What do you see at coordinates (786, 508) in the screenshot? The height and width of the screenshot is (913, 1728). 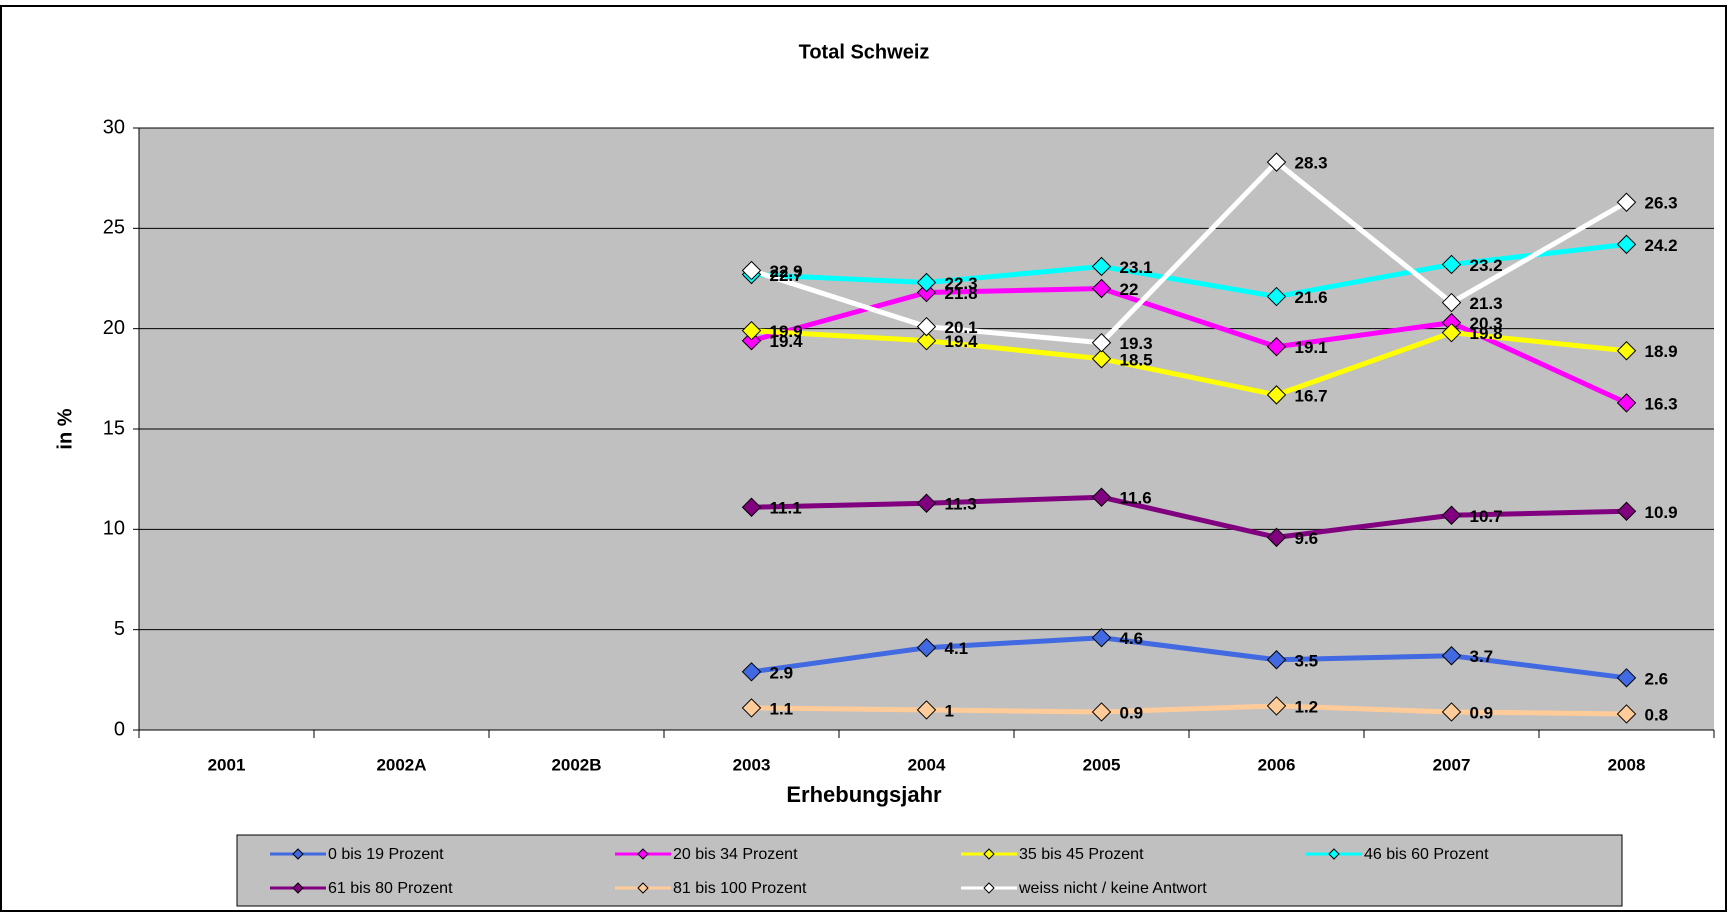 I see `data-label: 11.1` at bounding box center [786, 508].